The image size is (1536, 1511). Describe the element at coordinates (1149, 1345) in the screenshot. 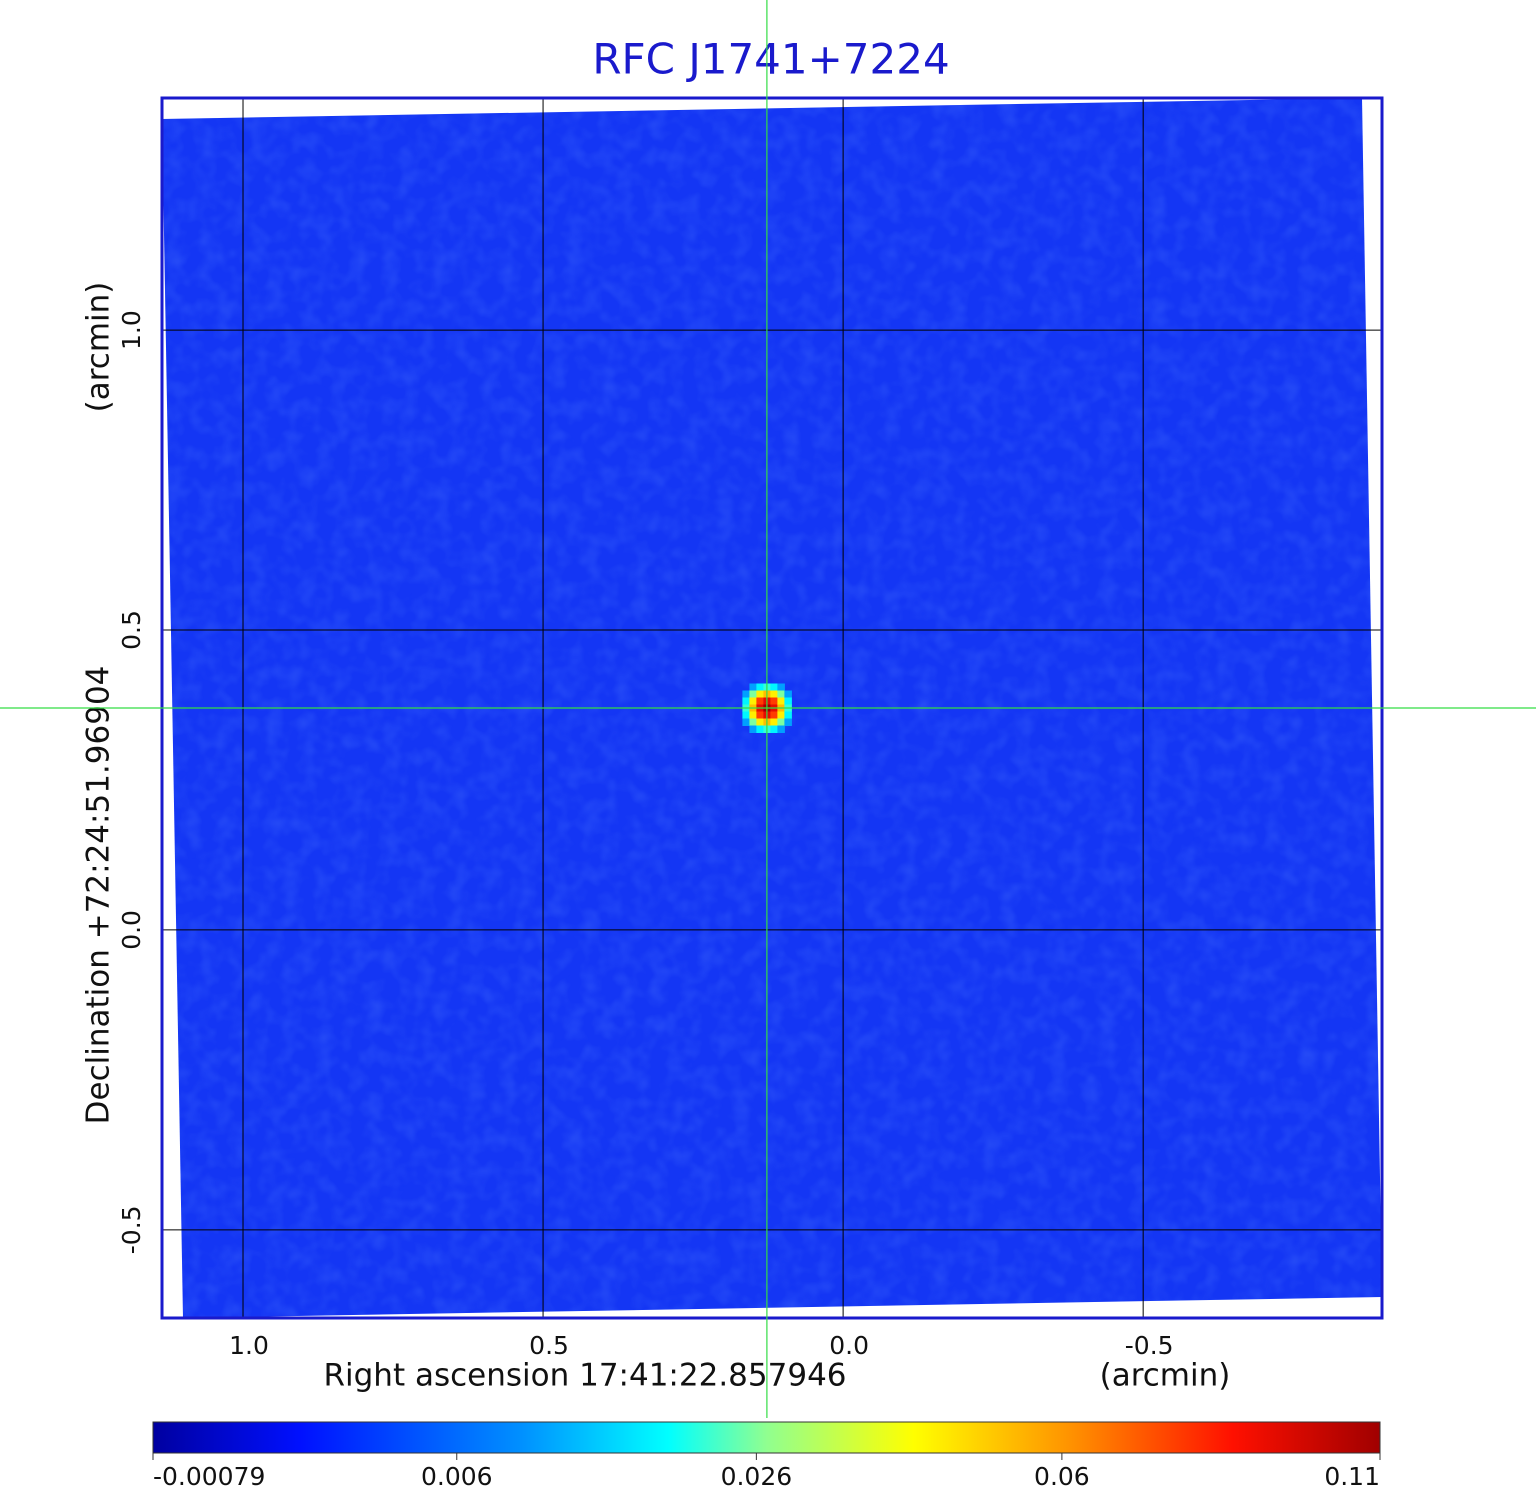

I see `x-tick-label: -0.5` at that location.